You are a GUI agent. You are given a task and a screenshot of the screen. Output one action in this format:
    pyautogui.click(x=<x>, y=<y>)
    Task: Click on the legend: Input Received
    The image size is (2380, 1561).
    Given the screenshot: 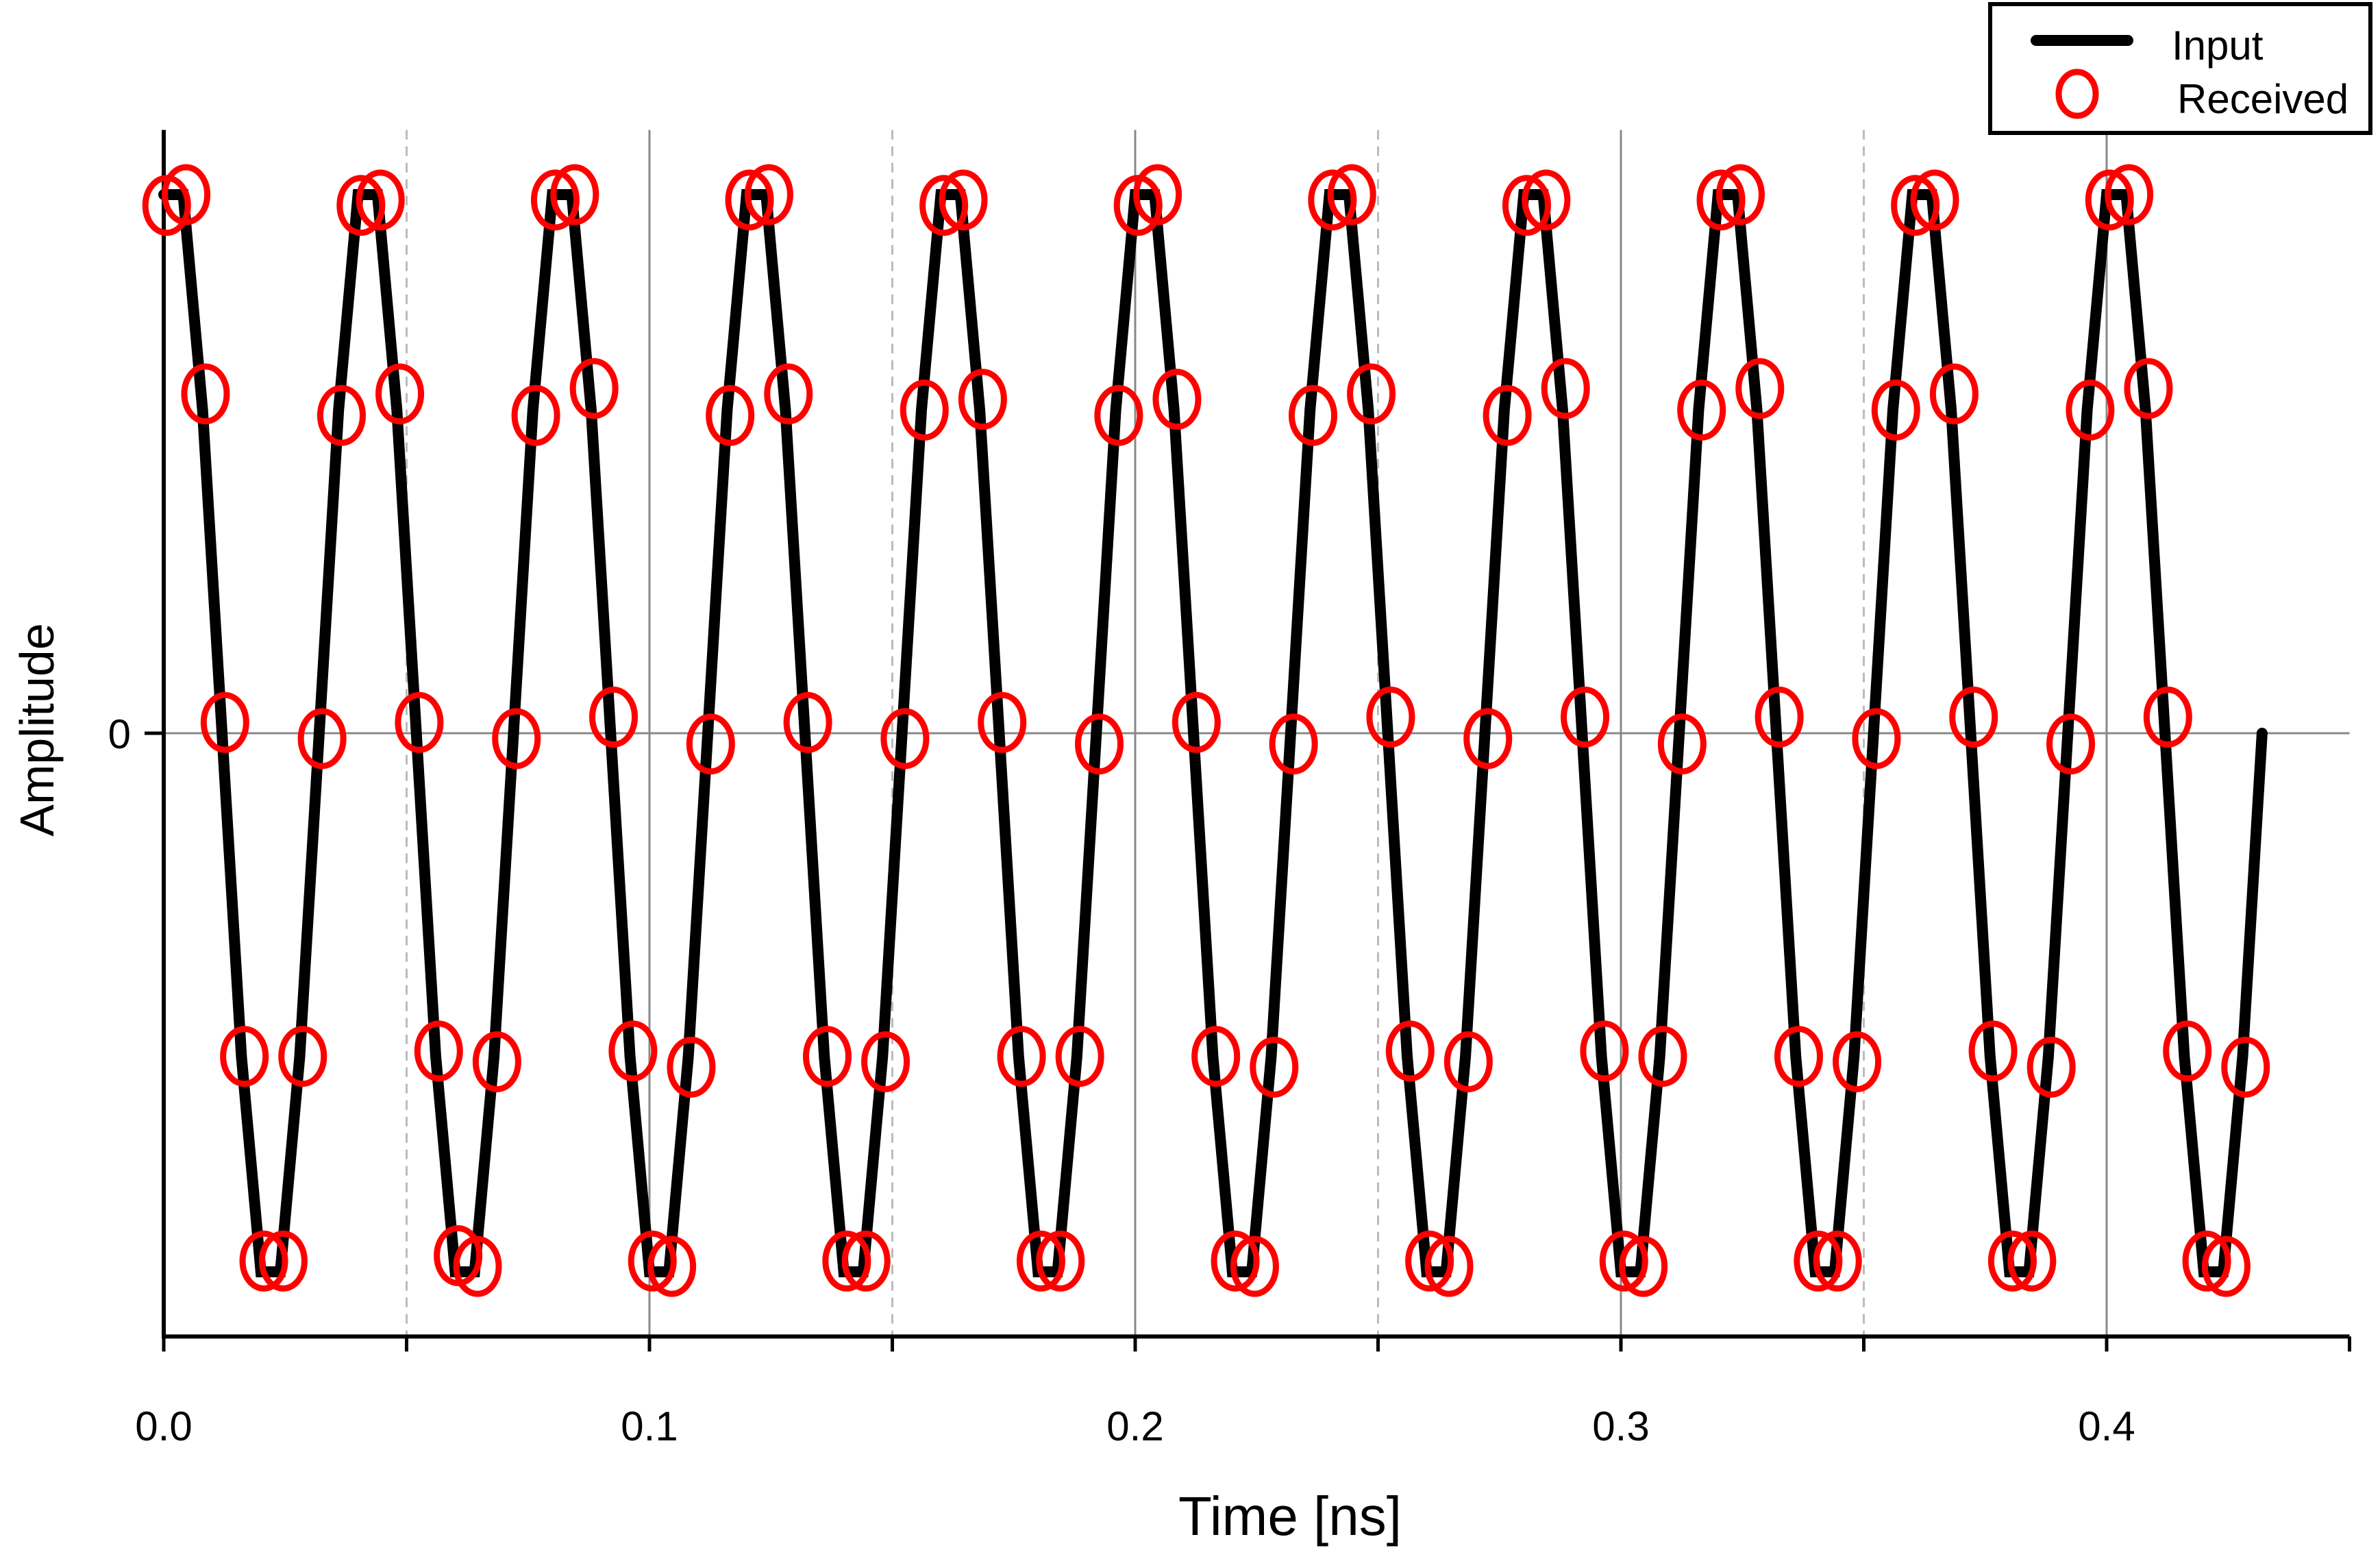 What is the action you would take?
    pyautogui.click(x=2180, y=68)
    